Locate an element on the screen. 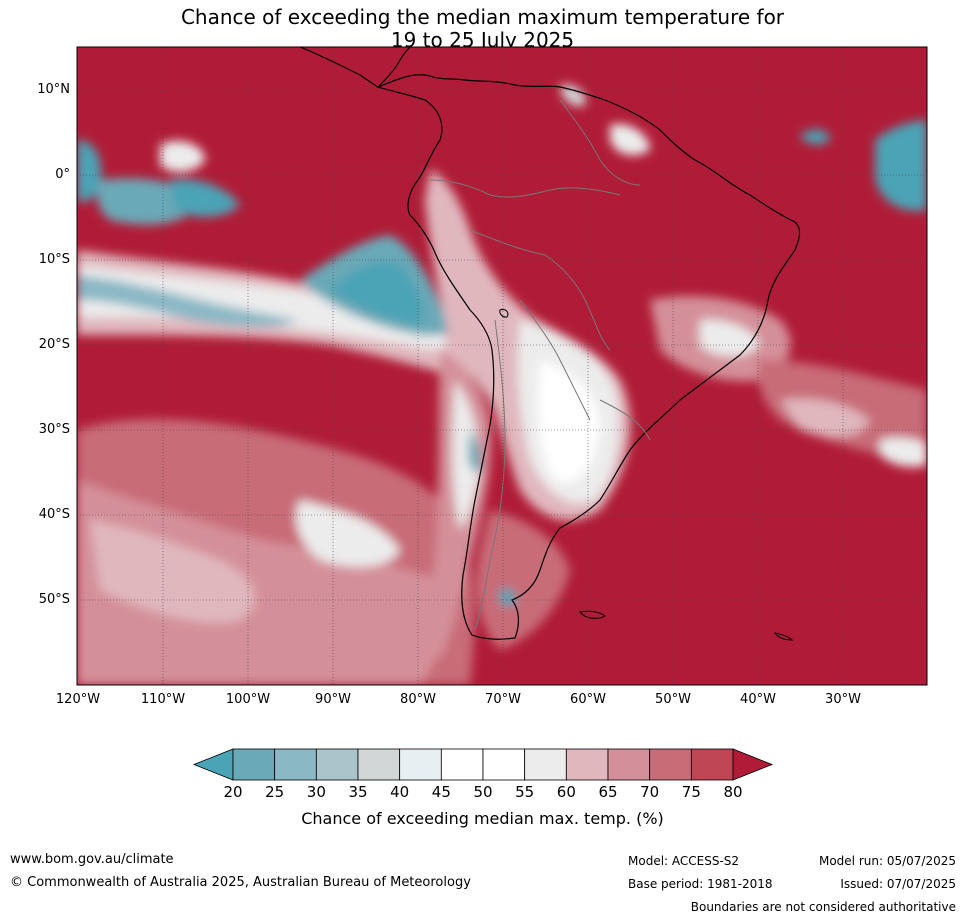  lat-label-50s: 50°S is located at coordinates (54, 599).